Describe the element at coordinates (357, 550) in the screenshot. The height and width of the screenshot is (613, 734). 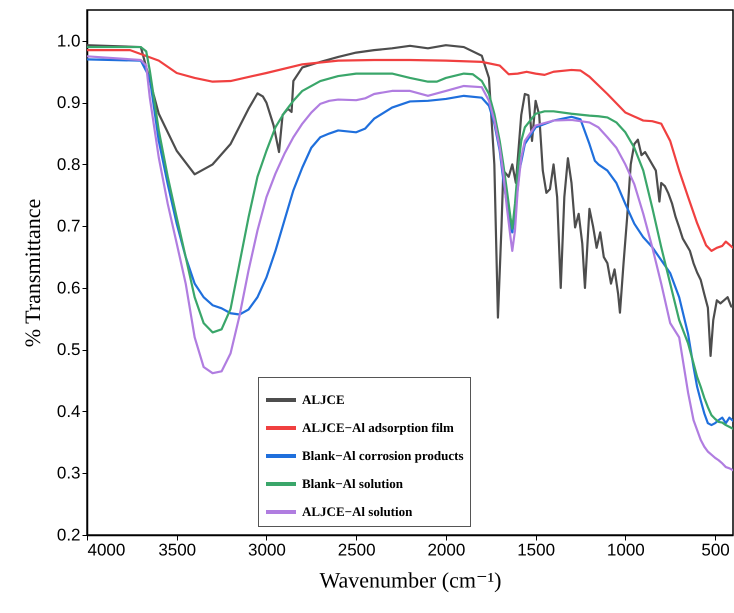
I see `x-tick-label: 2500` at that location.